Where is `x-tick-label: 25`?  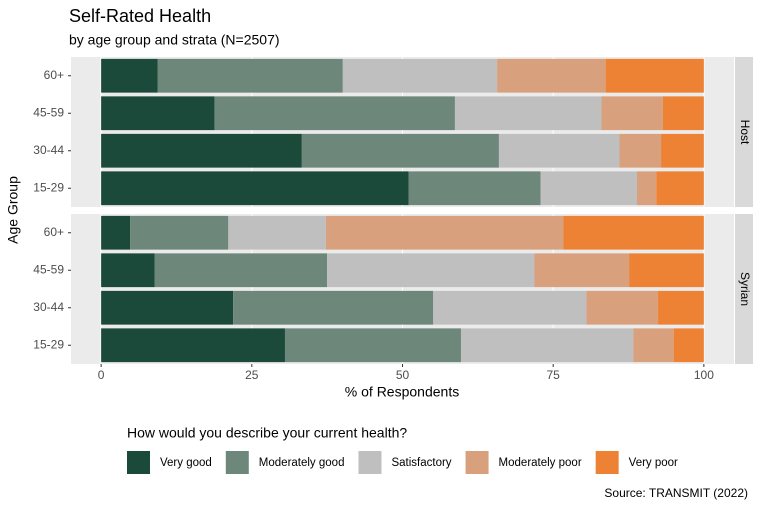 x-tick-label: 25 is located at coordinates (252, 375).